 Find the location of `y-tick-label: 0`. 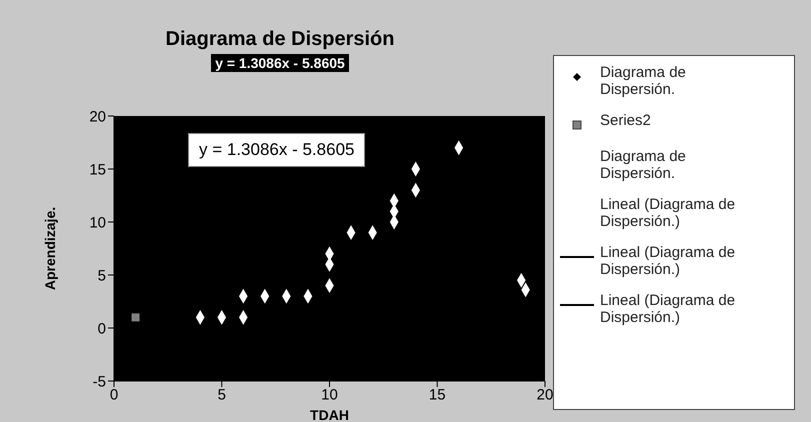

y-tick-label: 0 is located at coordinates (102, 329).